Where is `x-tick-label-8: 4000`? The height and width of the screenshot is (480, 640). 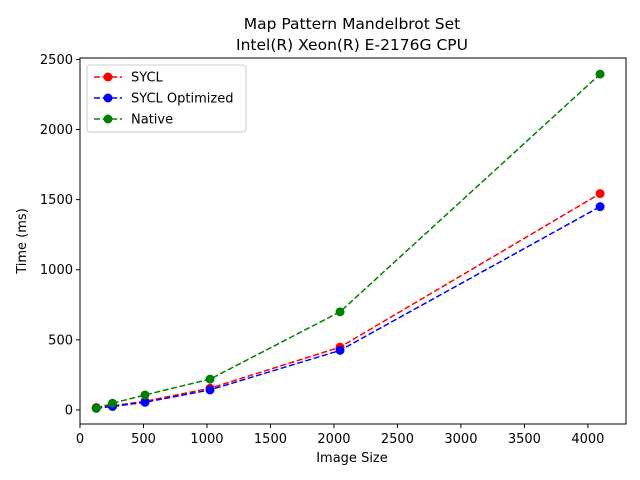
x-tick-label-8: 4000 is located at coordinates (587, 439).